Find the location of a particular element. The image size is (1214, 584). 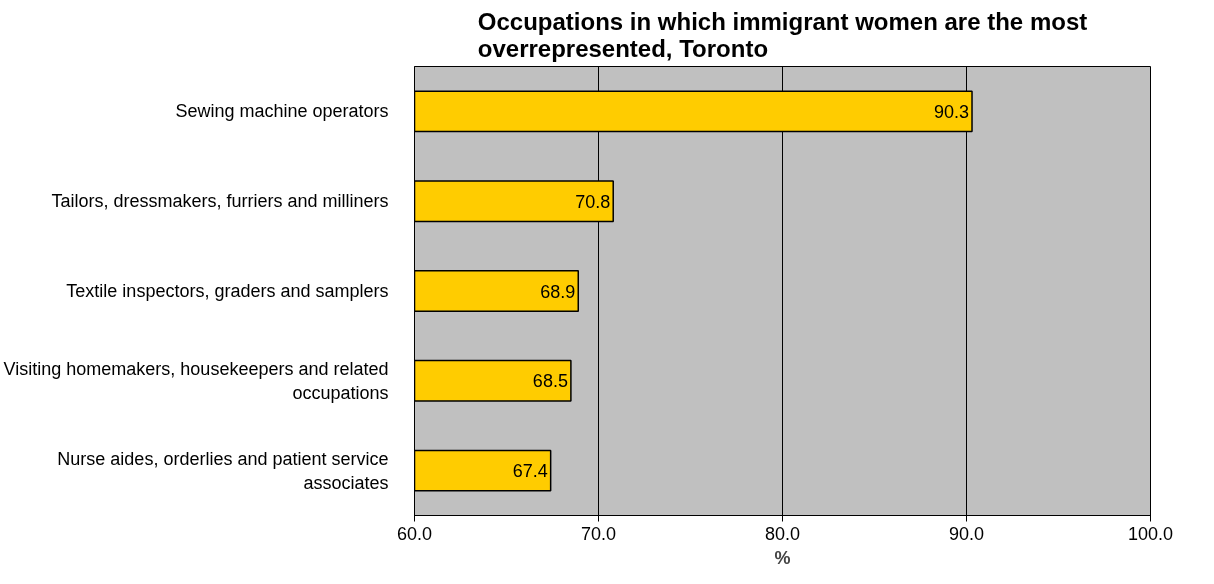

data-label: 70.8 is located at coordinates (593, 201).